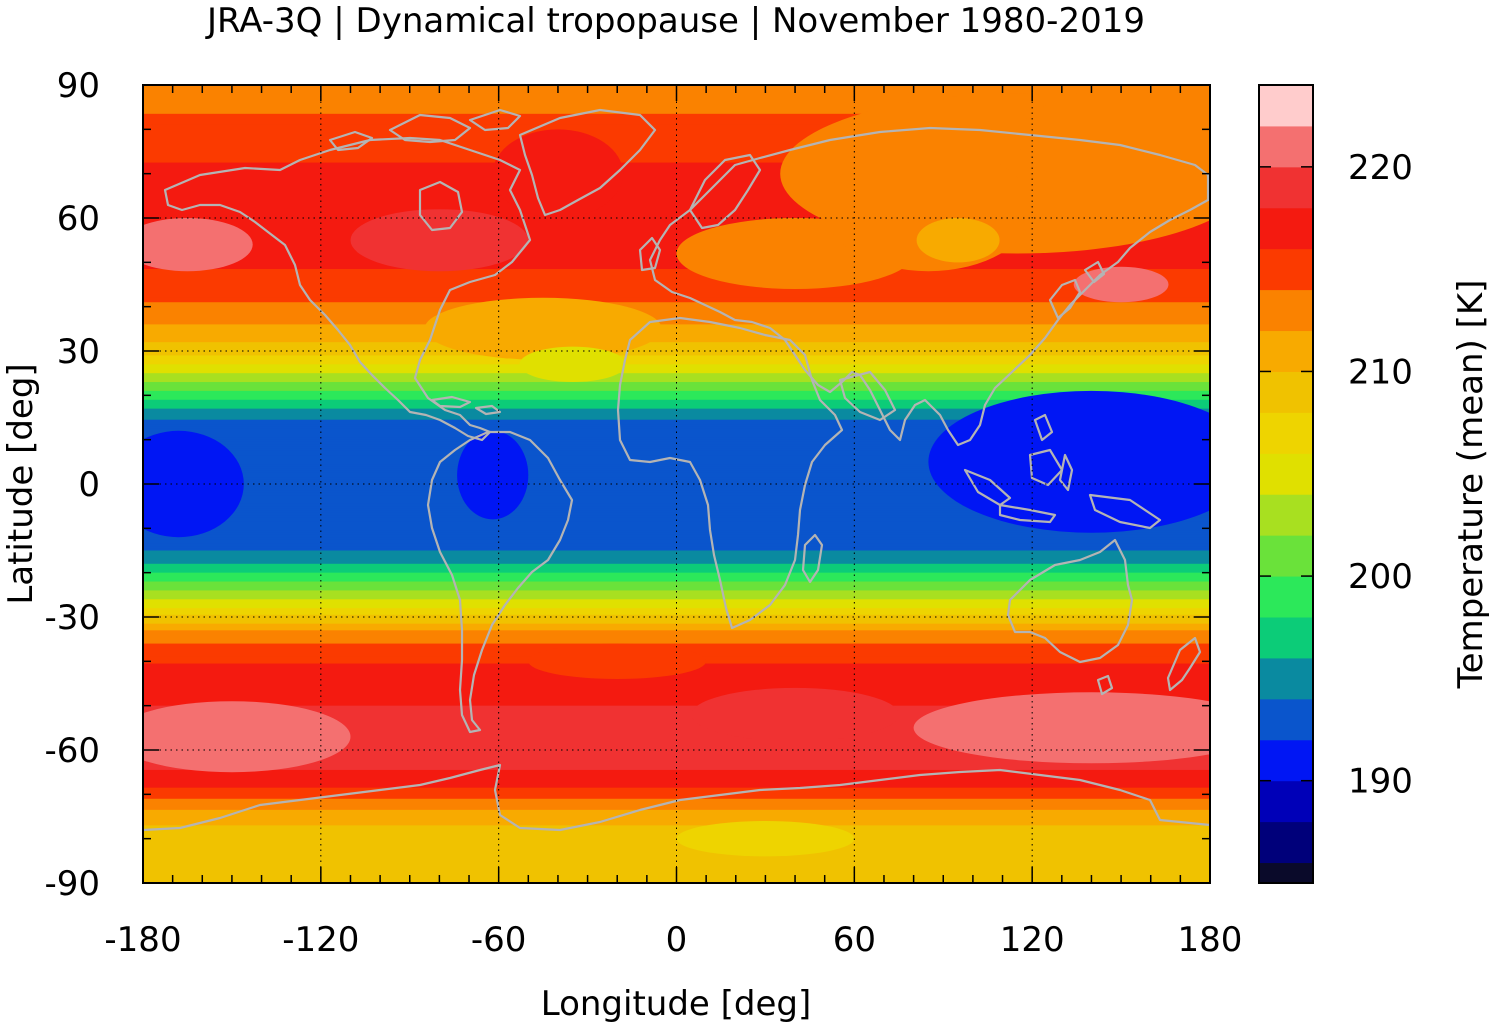  Describe the element at coordinates (78, 352) in the screenshot. I see `y-tick-label: 30` at that location.